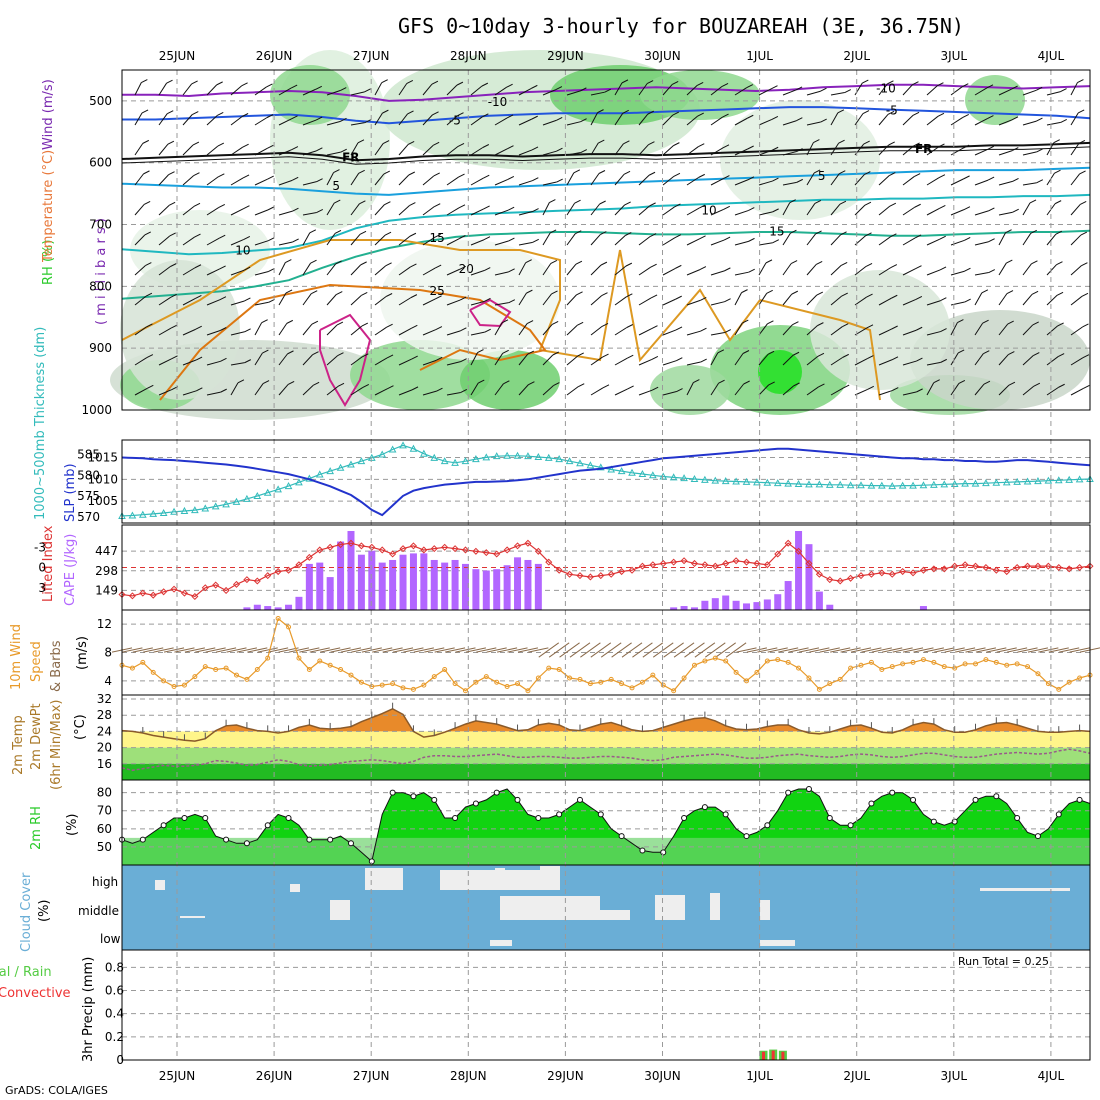 This screenshot has height=1100, width=1100. I want to click on bottom-day-label-30JUN: 30JUN, so click(662, 1076).